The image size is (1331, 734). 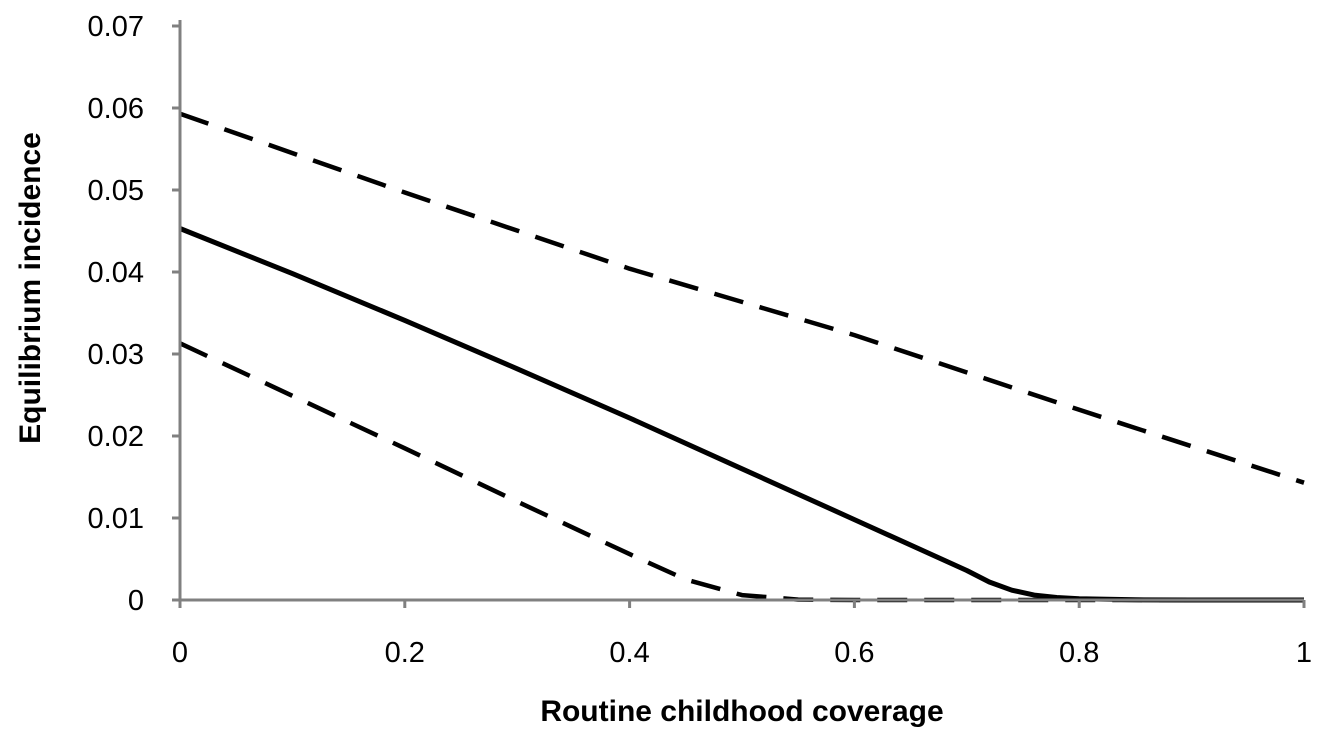 What do you see at coordinates (136, 601) in the screenshot?
I see `y-tick-label: 0` at bounding box center [136, 601].